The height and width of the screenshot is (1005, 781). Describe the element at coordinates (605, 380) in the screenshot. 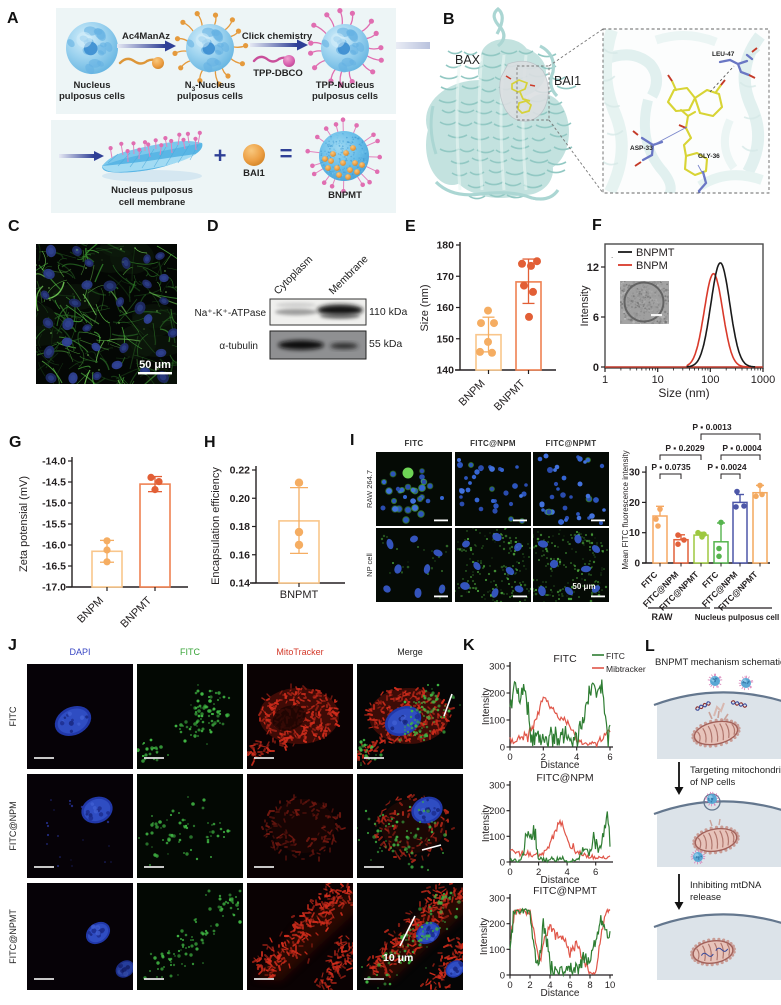

I see `svg-text: 1` at that location.